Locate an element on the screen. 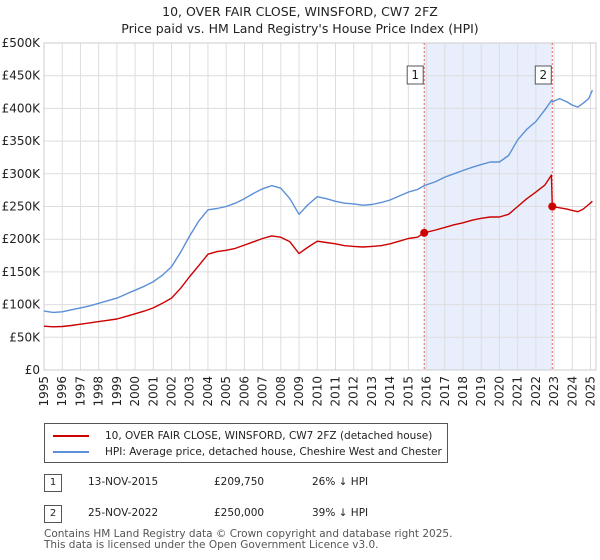 The width and height of the screenshot is (600, 560). x-tick-label: 2017 is located at coordinates (445, 391).